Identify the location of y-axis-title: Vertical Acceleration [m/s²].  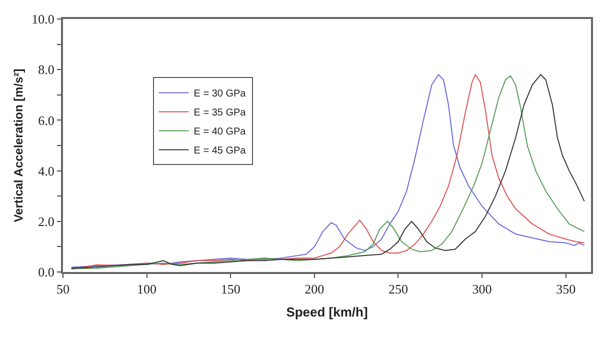
(18, 145).